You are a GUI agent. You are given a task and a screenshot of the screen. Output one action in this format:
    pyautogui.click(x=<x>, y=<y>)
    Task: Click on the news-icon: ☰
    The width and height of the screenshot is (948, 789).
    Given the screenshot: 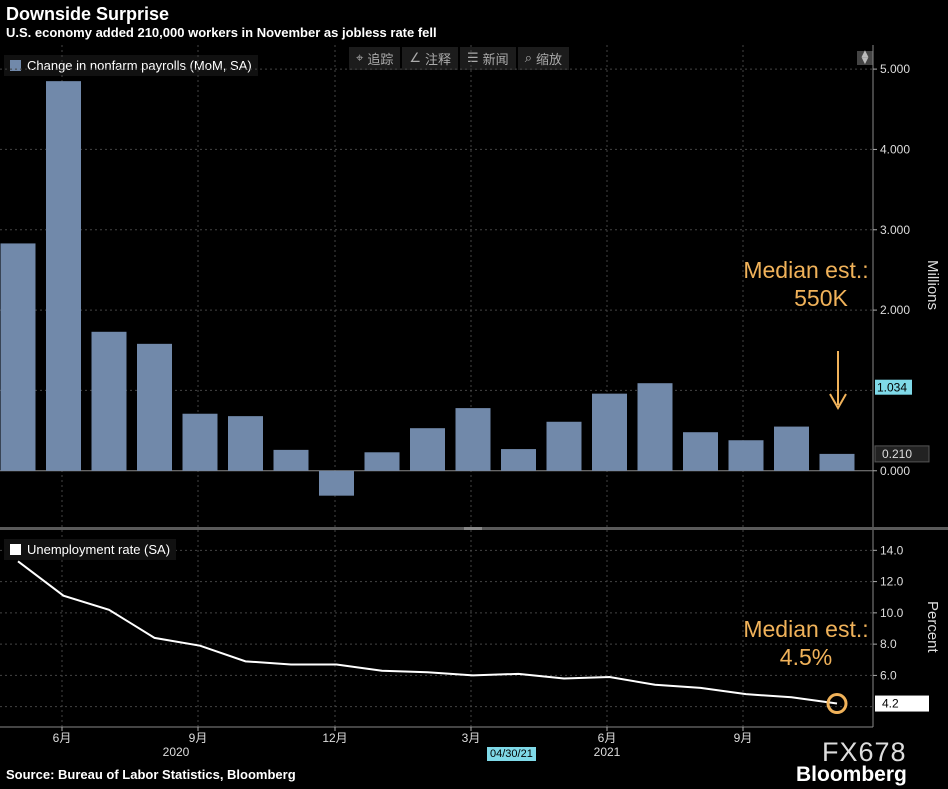 What is the action you would take?
    pyautogui.click(x=473, y=58)
    